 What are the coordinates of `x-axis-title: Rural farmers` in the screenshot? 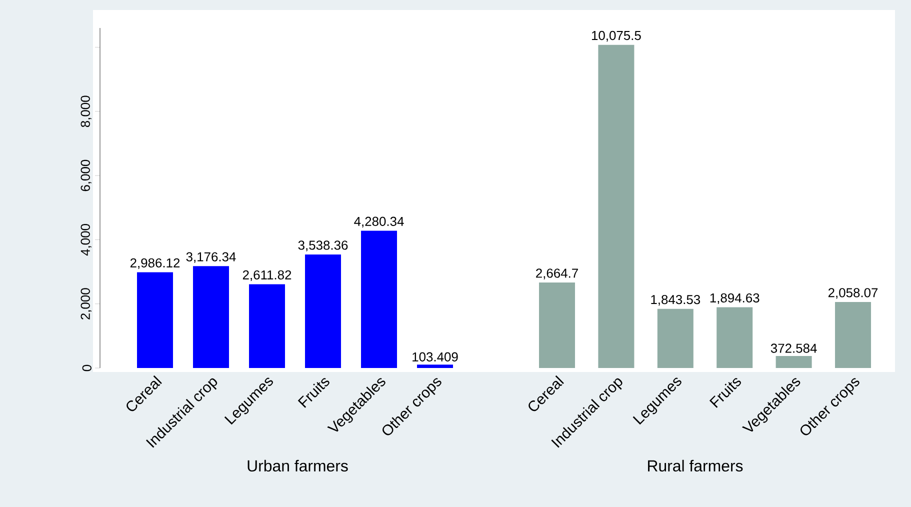 It's located at (695, 466).